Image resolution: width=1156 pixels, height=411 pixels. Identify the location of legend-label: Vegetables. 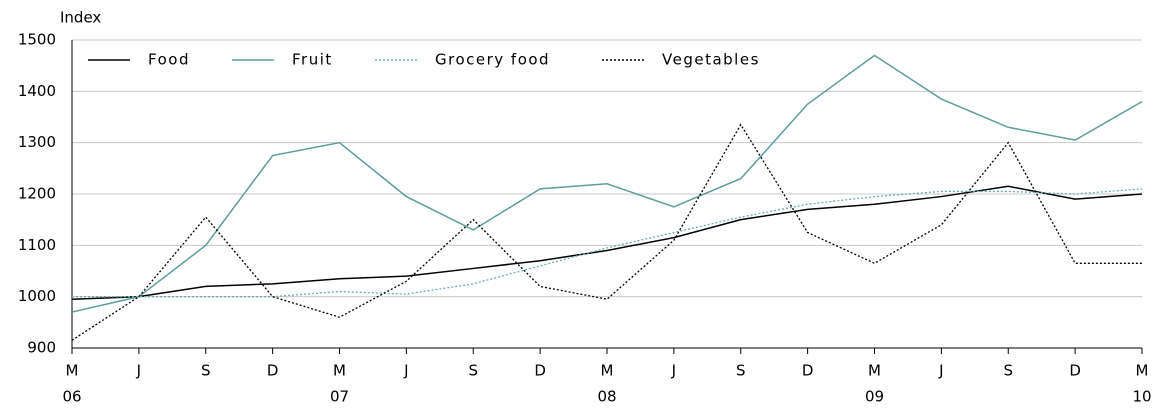
(711, 60).